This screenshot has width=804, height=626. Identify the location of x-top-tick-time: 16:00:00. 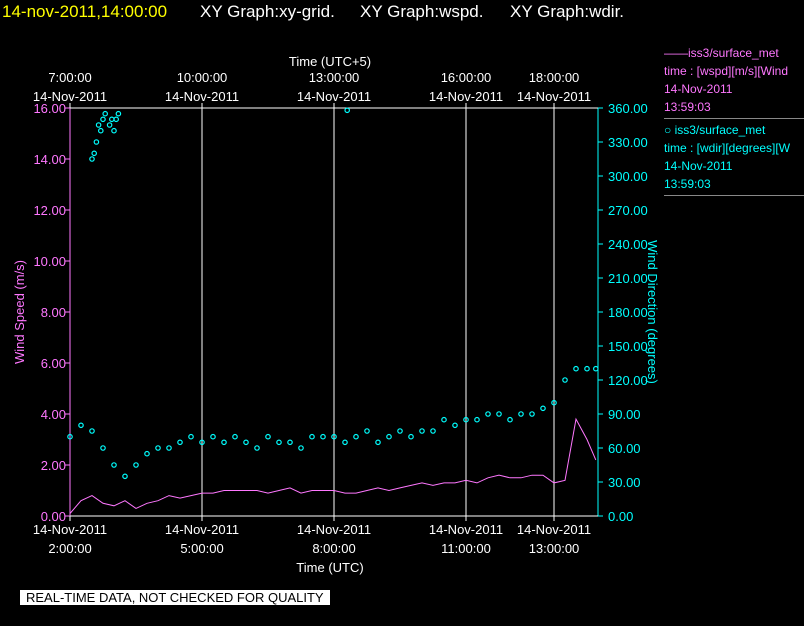
(466, 77).